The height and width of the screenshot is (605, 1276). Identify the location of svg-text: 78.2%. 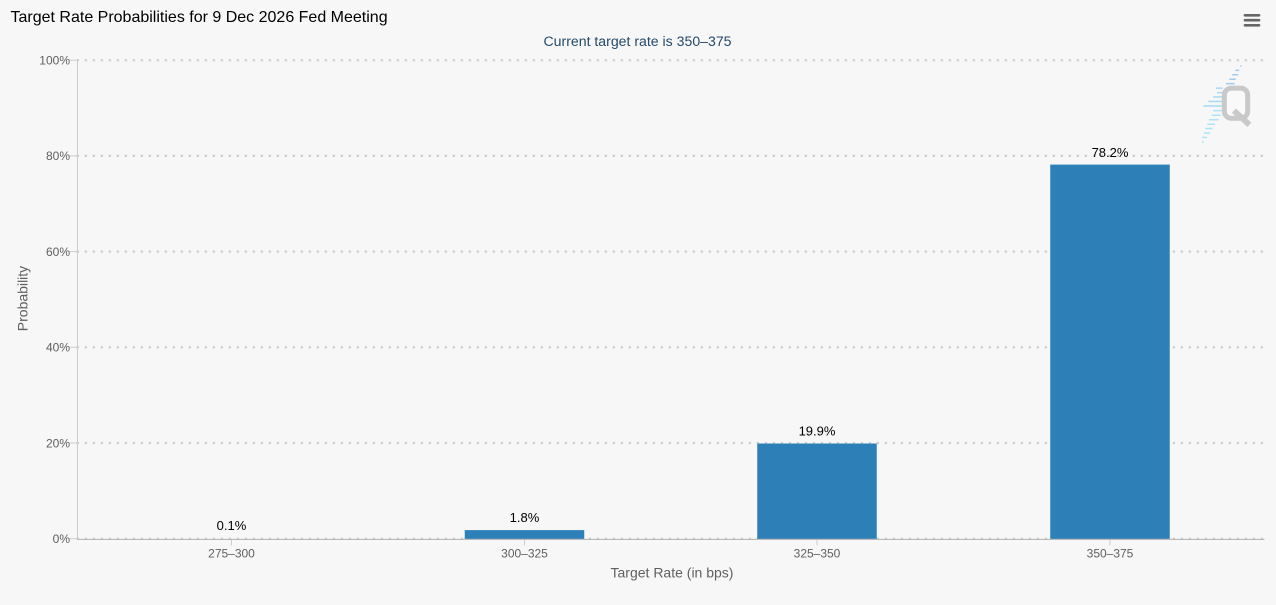
(1110, 152).